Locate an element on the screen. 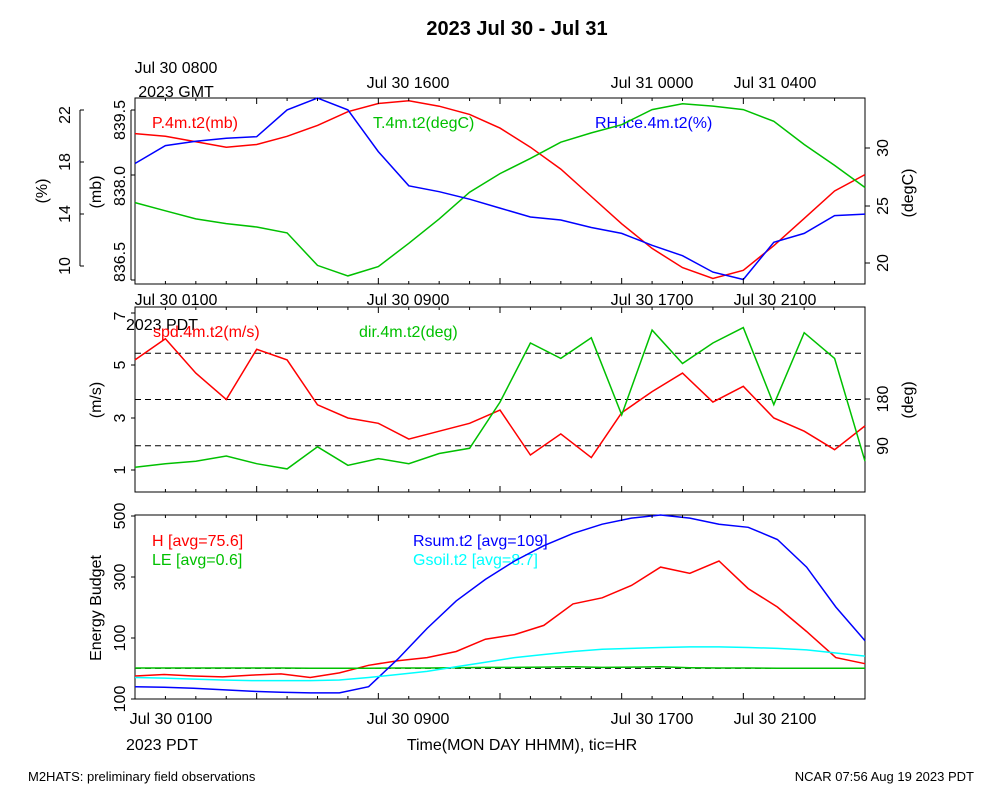 This screenshot has height=800, width=1000. series-line-dir-4m-t2-deg is located at coordinates (500, 398).